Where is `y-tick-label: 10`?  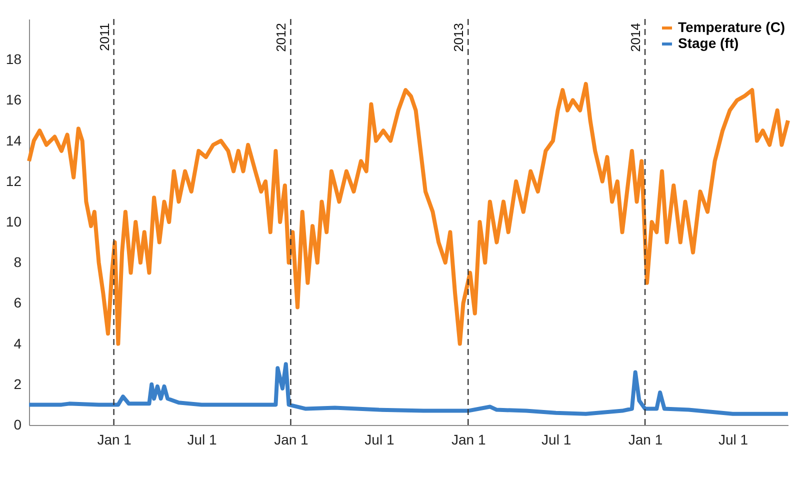
y-tick-label: 10 is located at coordinates (14, 222).